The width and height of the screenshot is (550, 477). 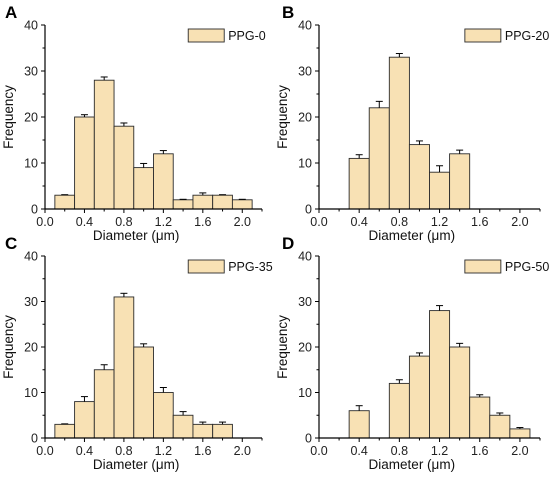 I want to click on panel-letter: C, so click(x=11, y=243).